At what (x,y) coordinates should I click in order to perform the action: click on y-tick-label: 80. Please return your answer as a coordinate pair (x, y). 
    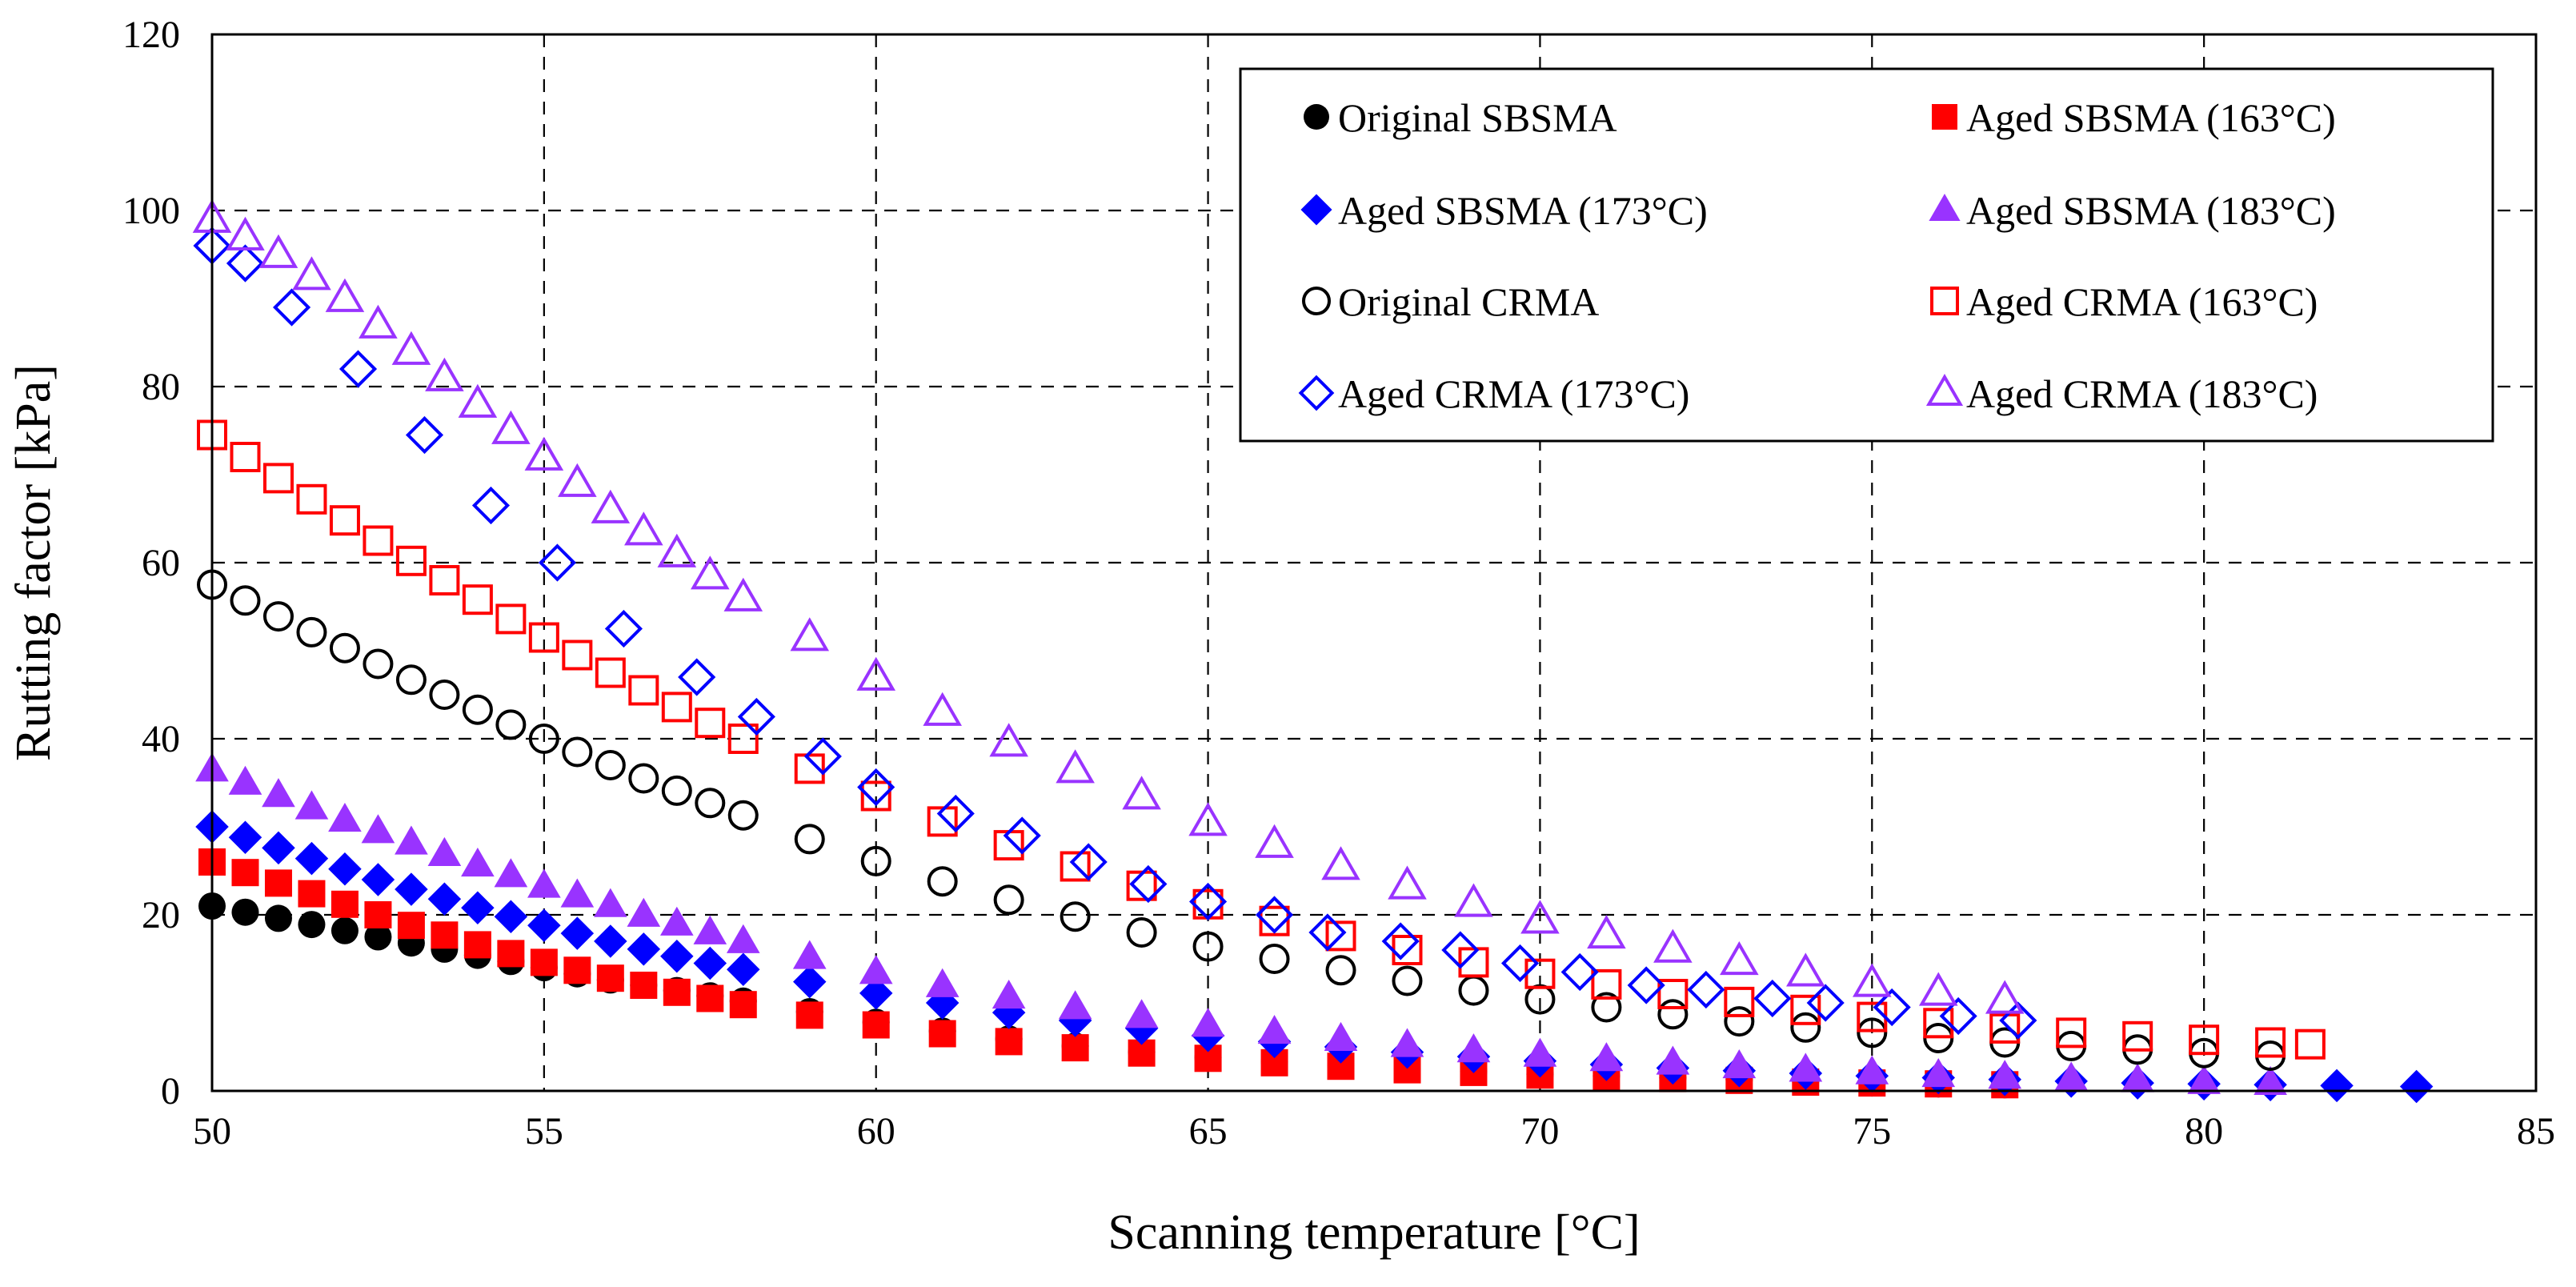
    Looking at the image, I should click on (161, 387).